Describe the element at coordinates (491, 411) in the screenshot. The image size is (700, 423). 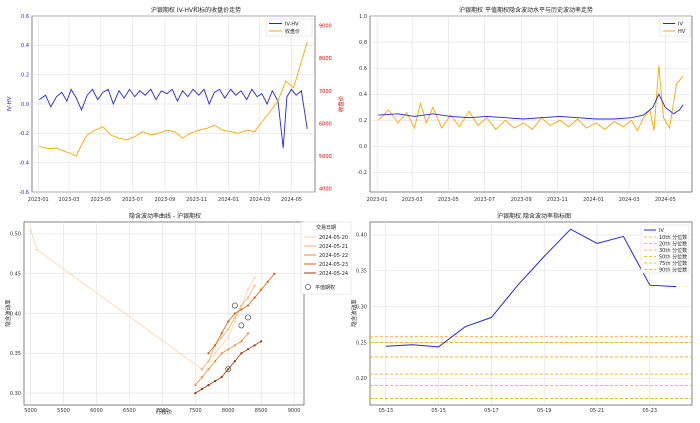
I see `x-tick-label: 05-17` at that location.